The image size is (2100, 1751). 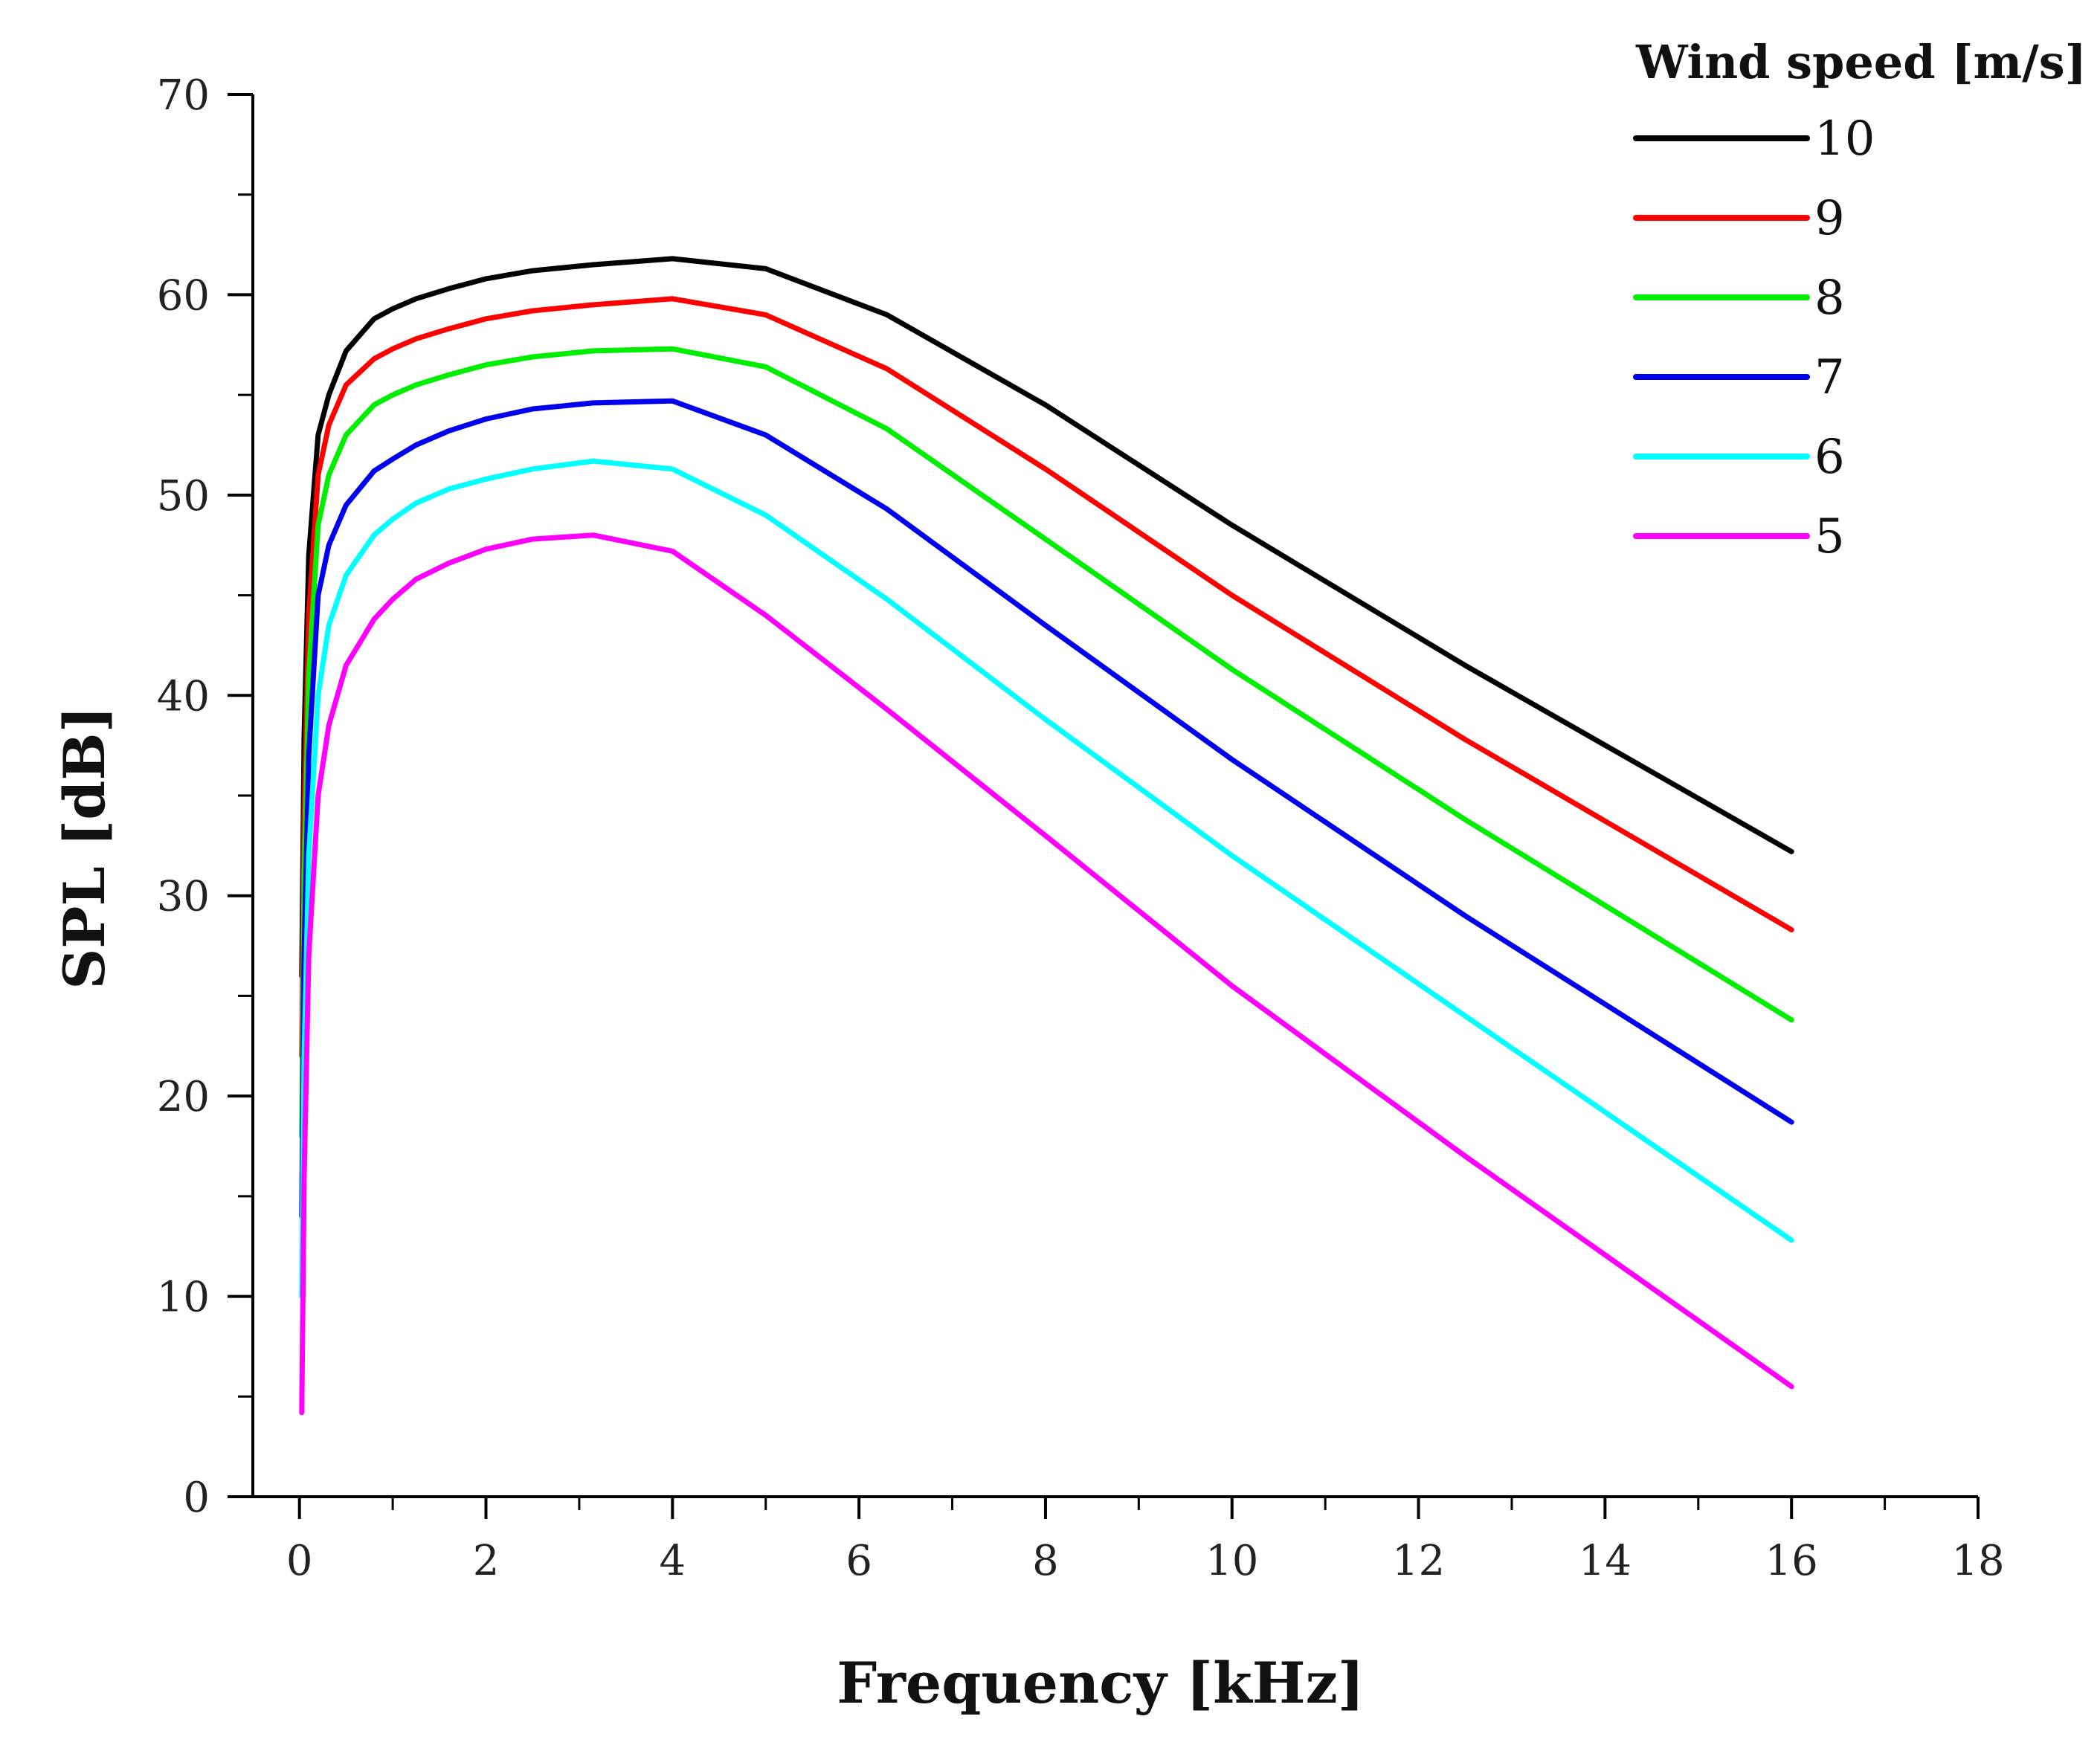 What do you see at coordinates (1977, 1561) in the screenshot?
I see `x-tick-label: 18` at bounding box center [1977, 1561].